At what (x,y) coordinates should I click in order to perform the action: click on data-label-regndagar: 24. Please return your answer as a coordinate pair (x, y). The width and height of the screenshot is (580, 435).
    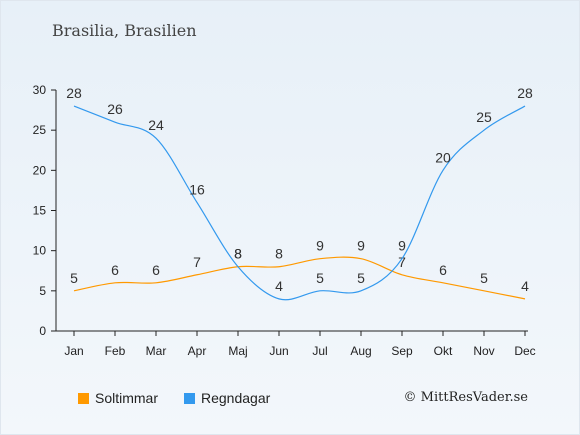
    Looking at the image, I should click on (156, 125).